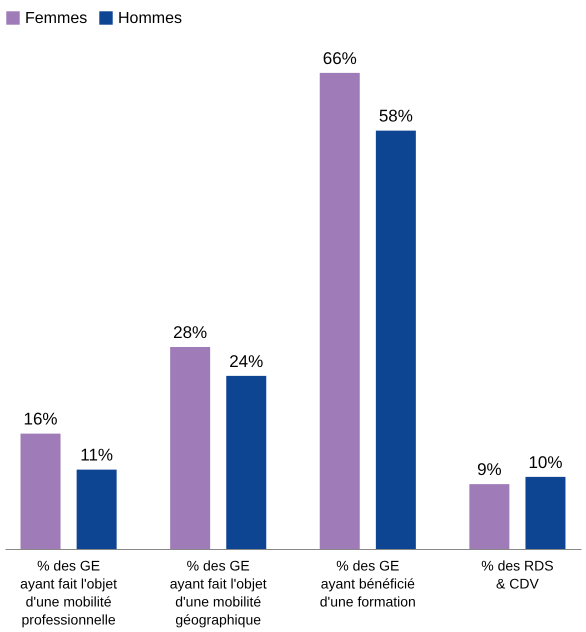  What do you see at coordinates (218, 593) in the screenshot?
I see `x-tick-label: % des GE ayant fait l'objet d'une mobilité géographique` at bounding box center [218, 593].